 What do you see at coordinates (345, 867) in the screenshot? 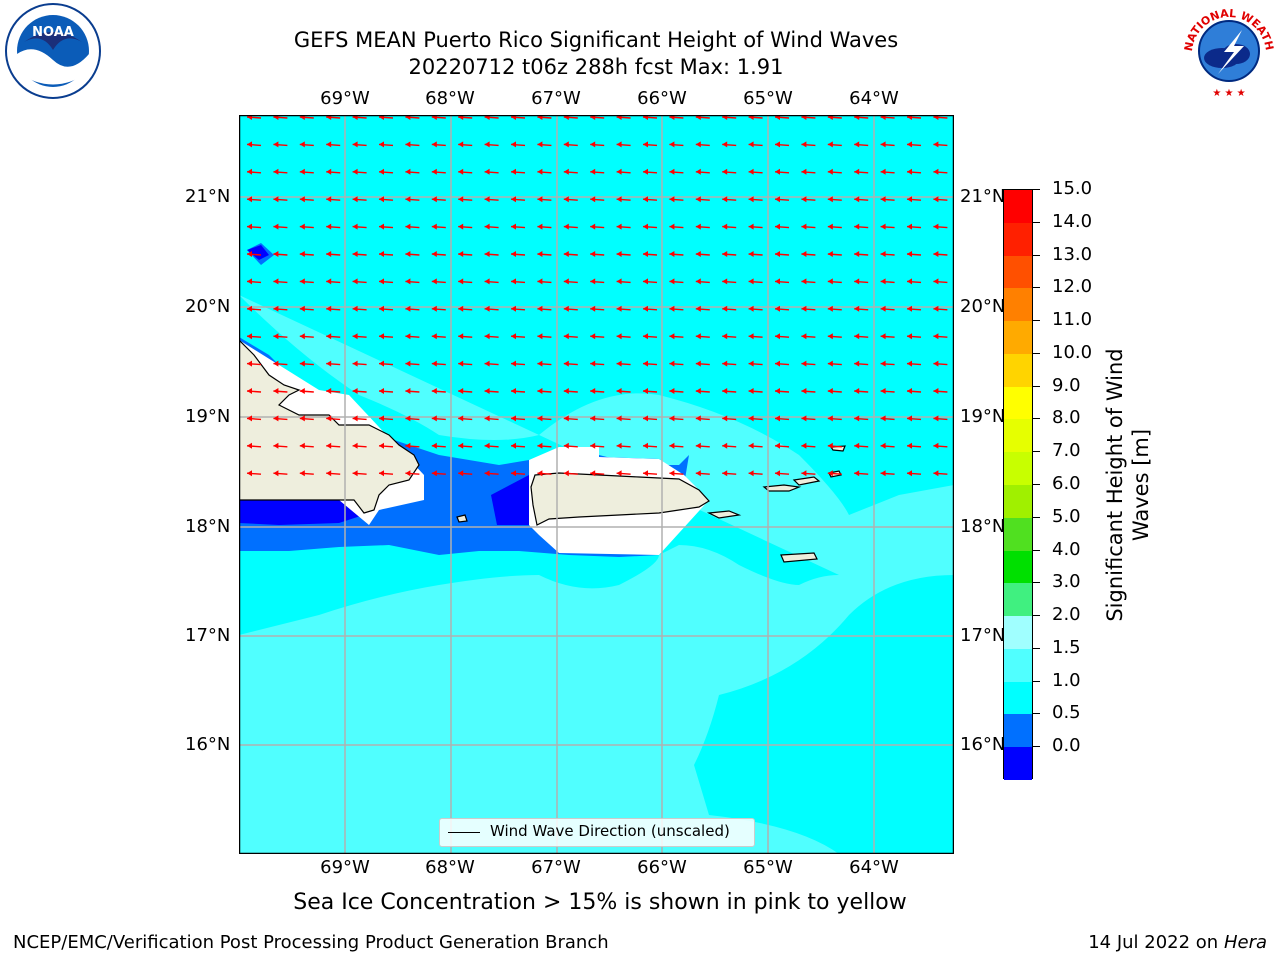
I see `lon-label-bottom: 69°W` at bounding box center [345, 867].